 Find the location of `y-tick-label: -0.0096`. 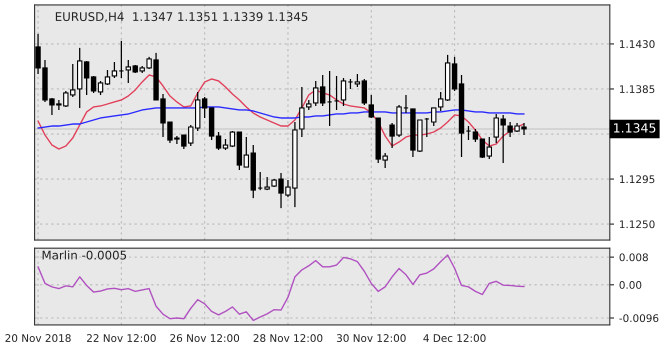

y-tick-label: -0.0096 is located at coordinates (638, 318).